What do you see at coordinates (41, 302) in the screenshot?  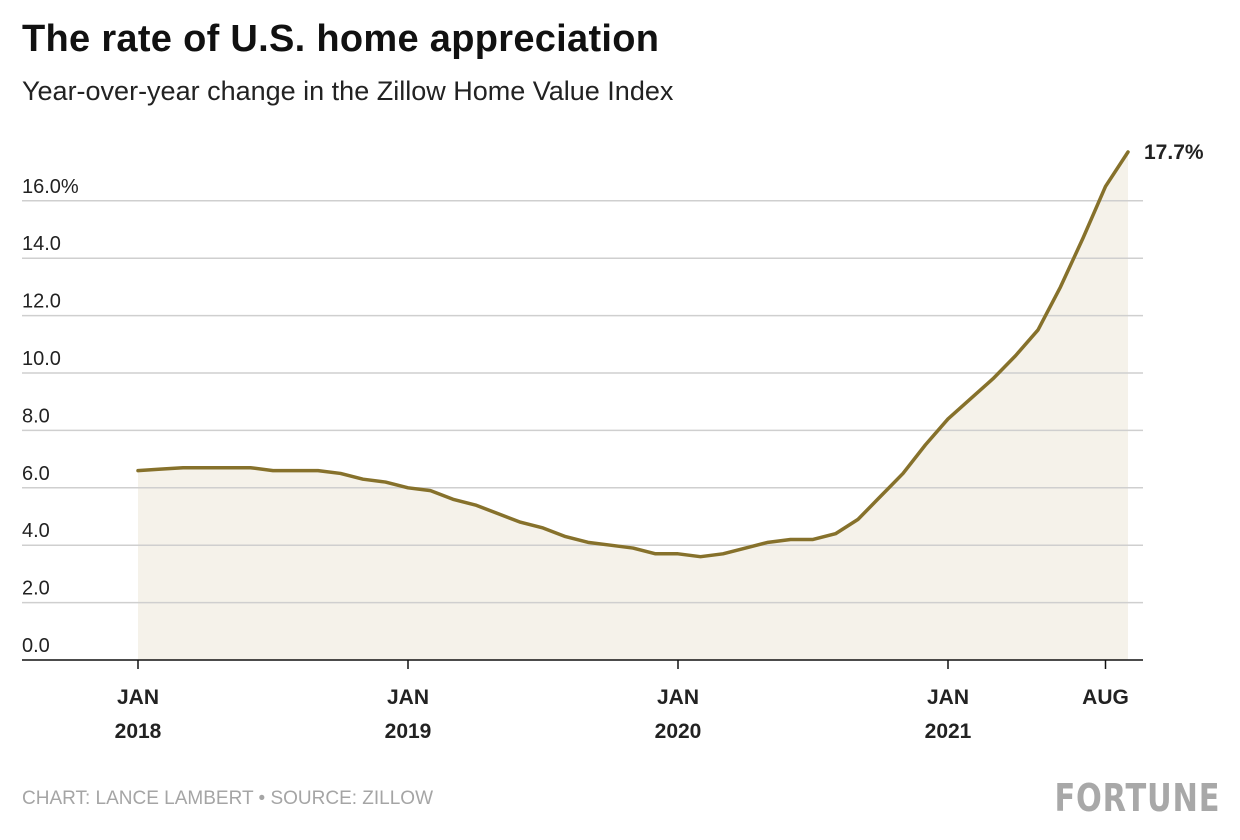 I see `y-tick-label: 12.0` at bounding box center [41, 302].